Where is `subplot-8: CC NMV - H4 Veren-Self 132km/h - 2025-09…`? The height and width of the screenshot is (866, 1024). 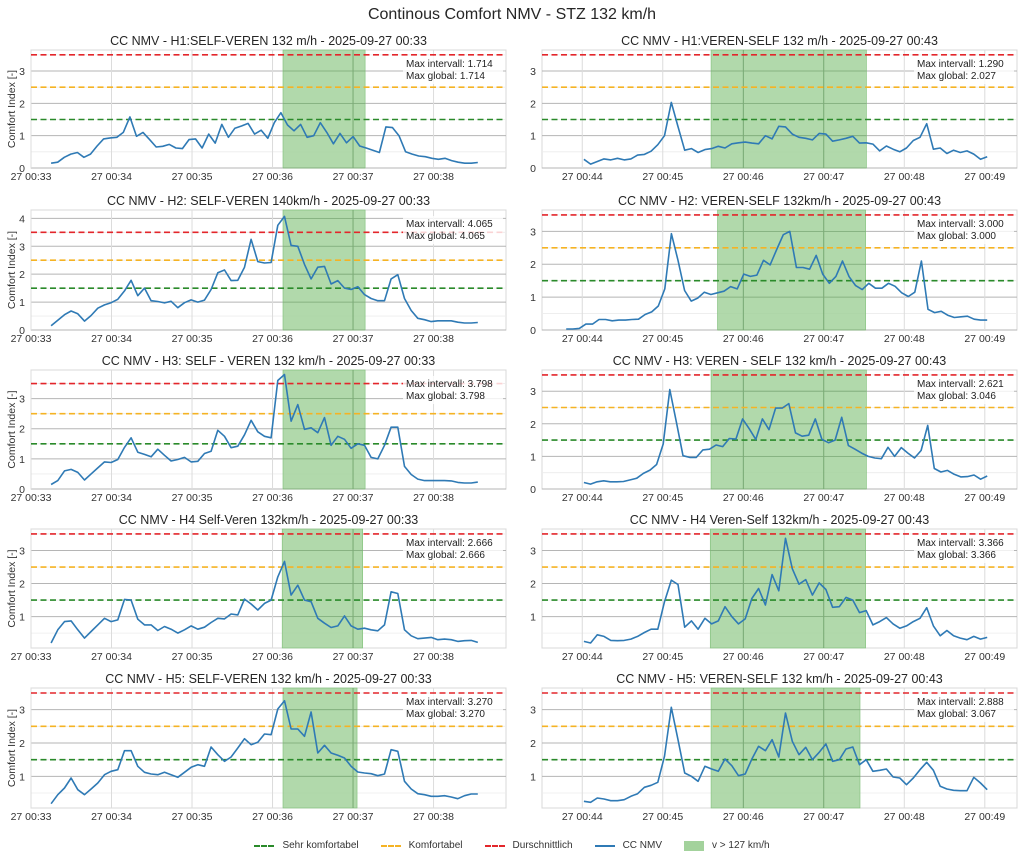 subplot-8: CC NMV - H4 Veren-Self 132km/h - 2025-09… is located at coordinates (774, 588).